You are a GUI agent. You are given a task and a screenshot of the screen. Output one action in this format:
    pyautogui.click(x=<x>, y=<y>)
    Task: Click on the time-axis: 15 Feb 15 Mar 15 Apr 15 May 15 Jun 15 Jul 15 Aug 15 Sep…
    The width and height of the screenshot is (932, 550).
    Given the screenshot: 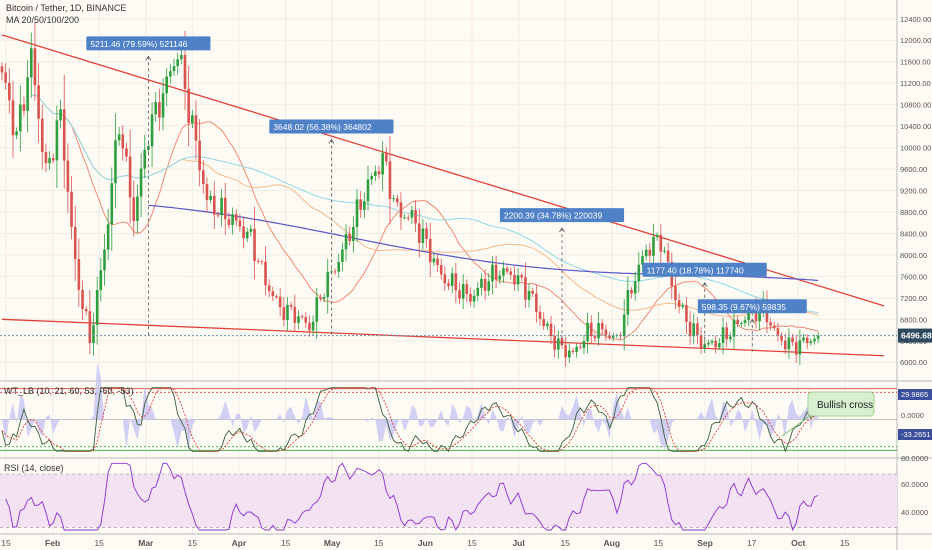 What is the action you would take?
    pyautogui.click(x=425, y=543)
    